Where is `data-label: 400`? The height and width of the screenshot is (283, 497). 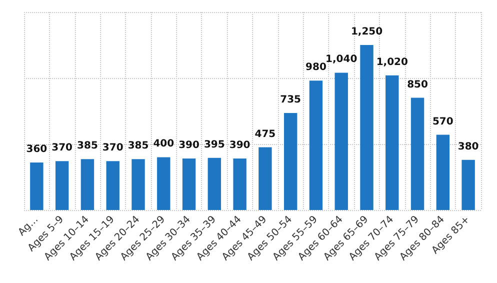
data-label: 400 is located at coordinates (163, 144).